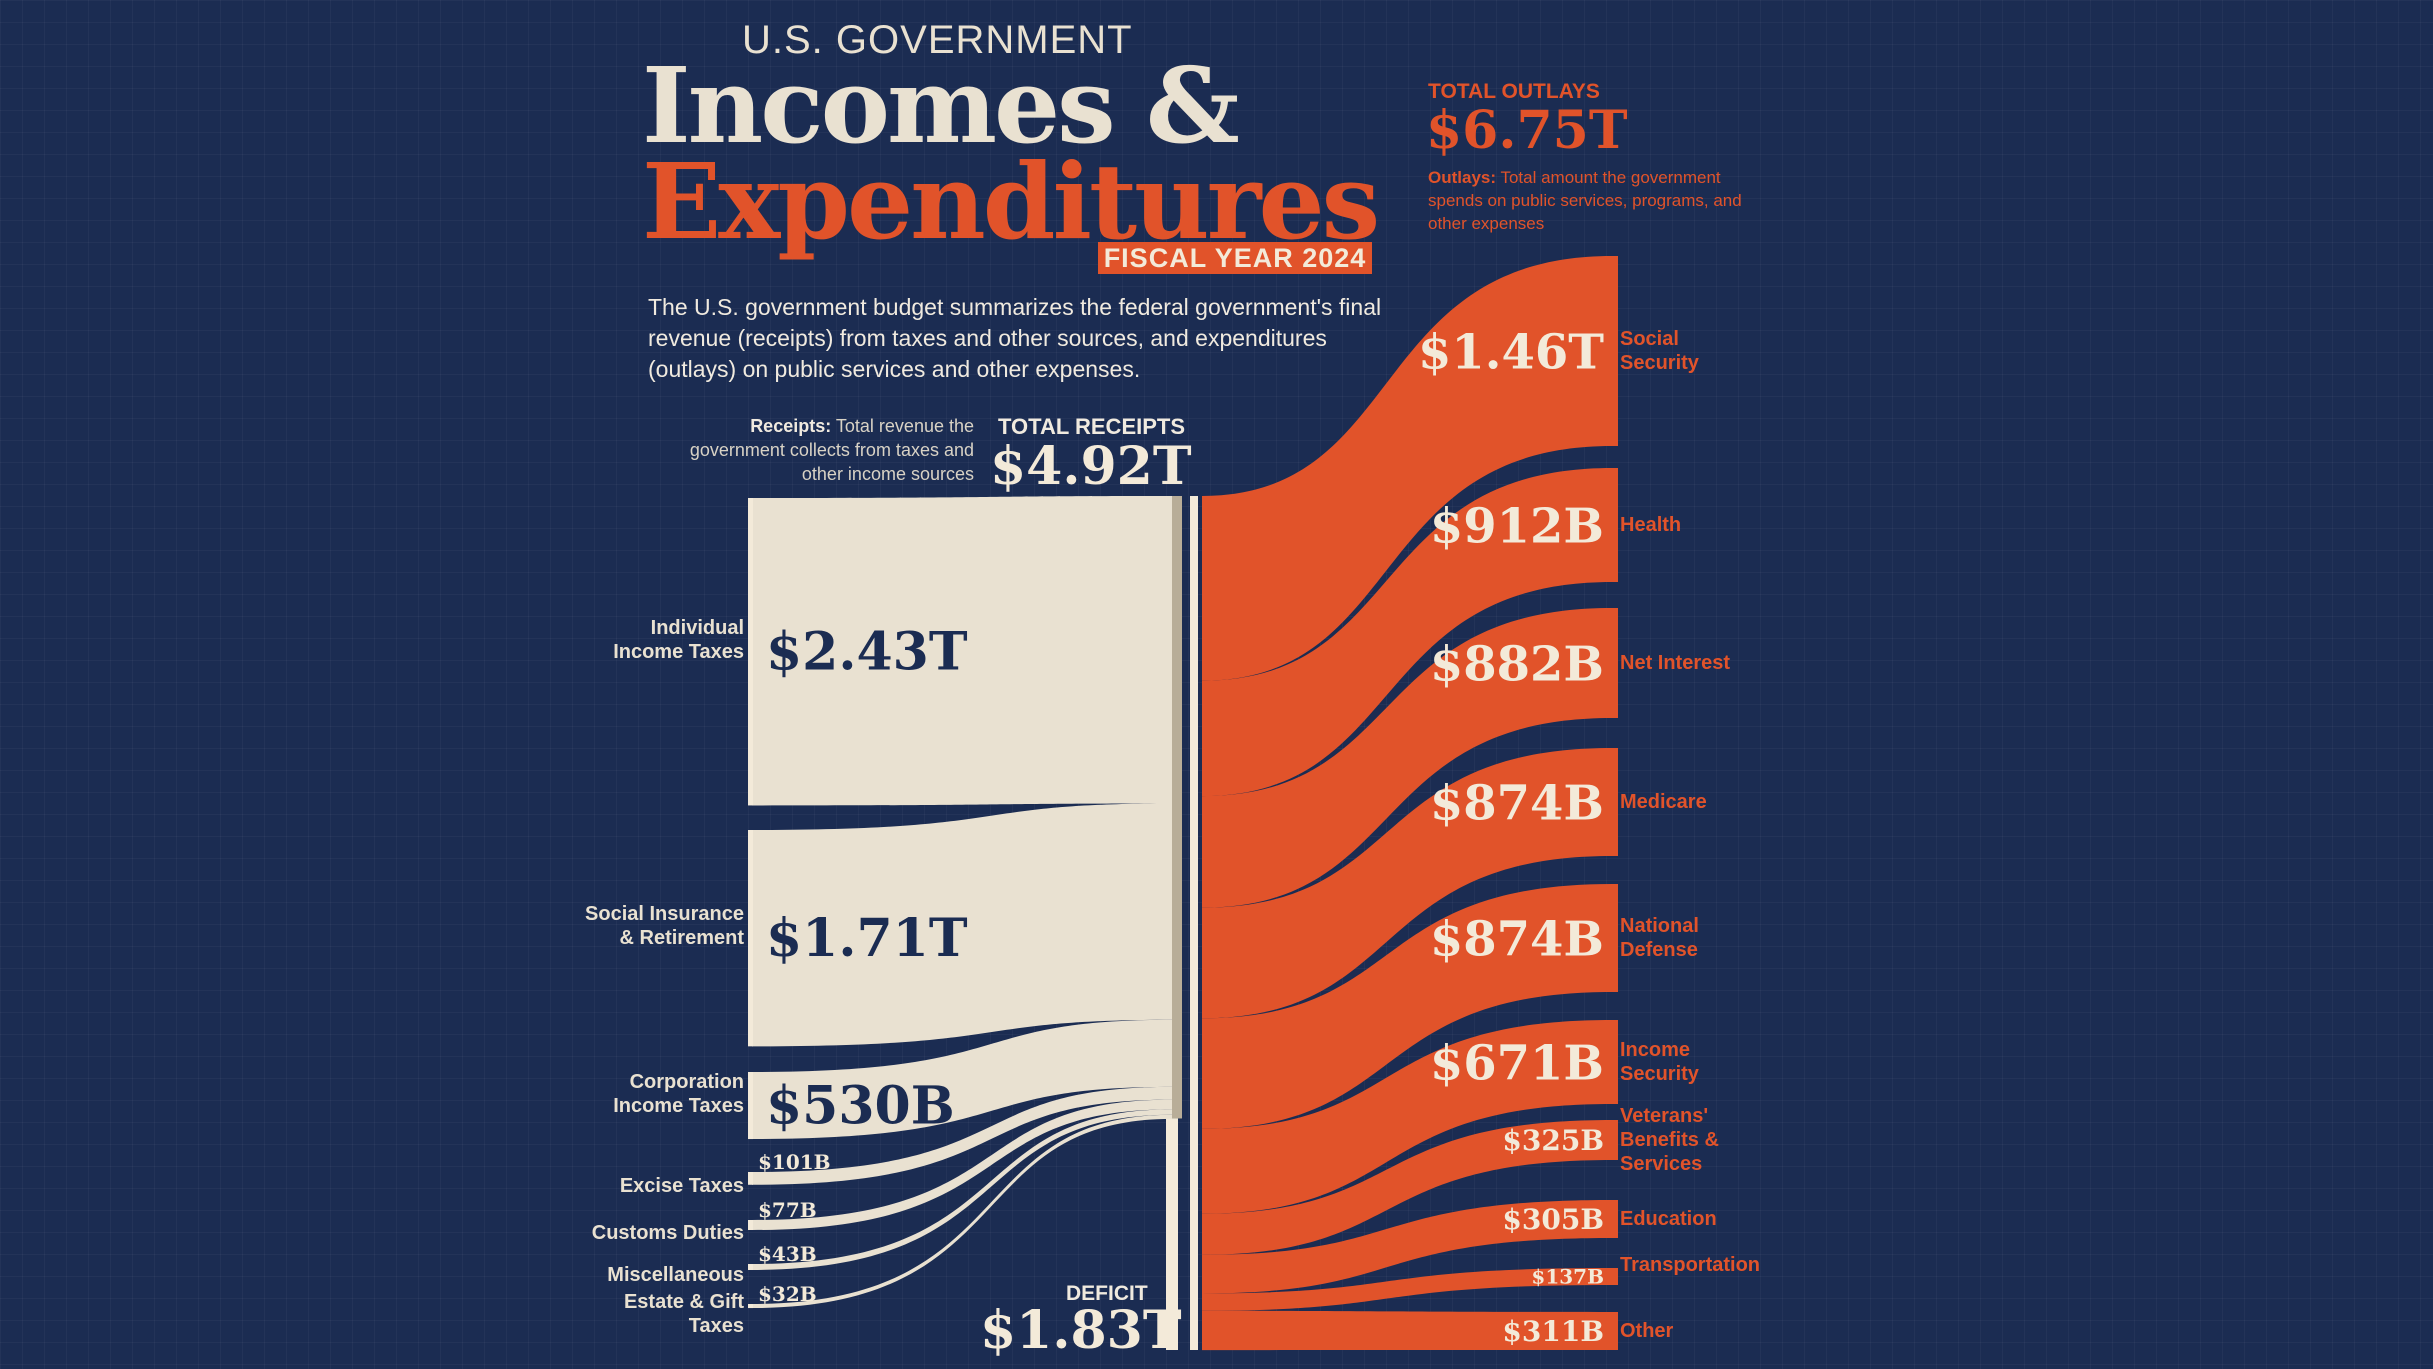 This screenshot has height=1369, width=2433. What do you see at coordinates (1407, 1006) in the screenshot?
I see `outlay-flow-national-defense` at bounding box center [1407, 1006].